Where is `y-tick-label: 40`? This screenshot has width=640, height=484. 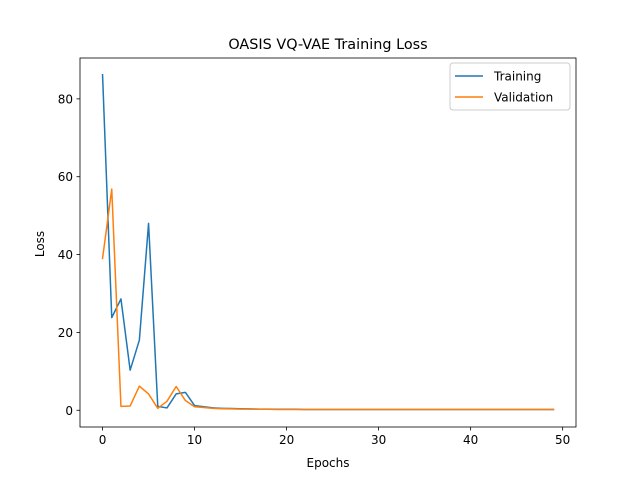
y-tick-label: 40 is located at coordinates (65, 255).